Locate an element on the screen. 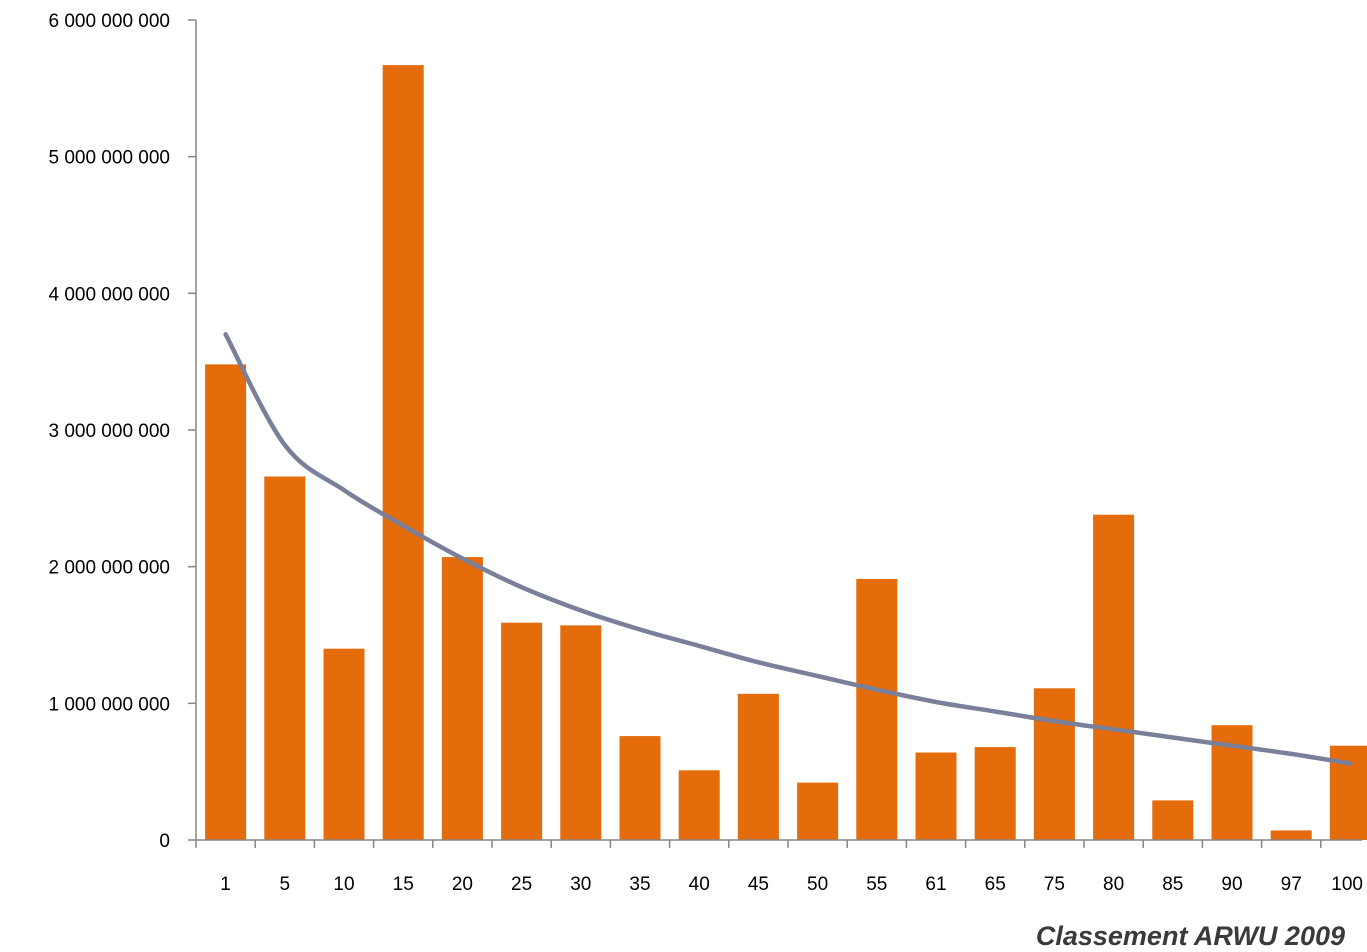  x-tick-label: 25 is located at coordinates (521, 884).